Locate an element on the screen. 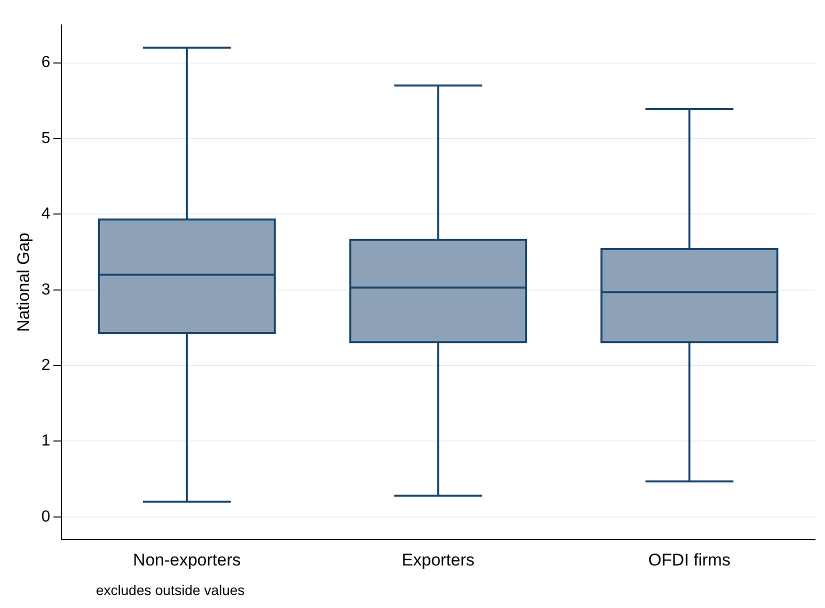 This screenshot has height=608, width=825. y-tick-label: 1 is located at coordinates (45, 441).